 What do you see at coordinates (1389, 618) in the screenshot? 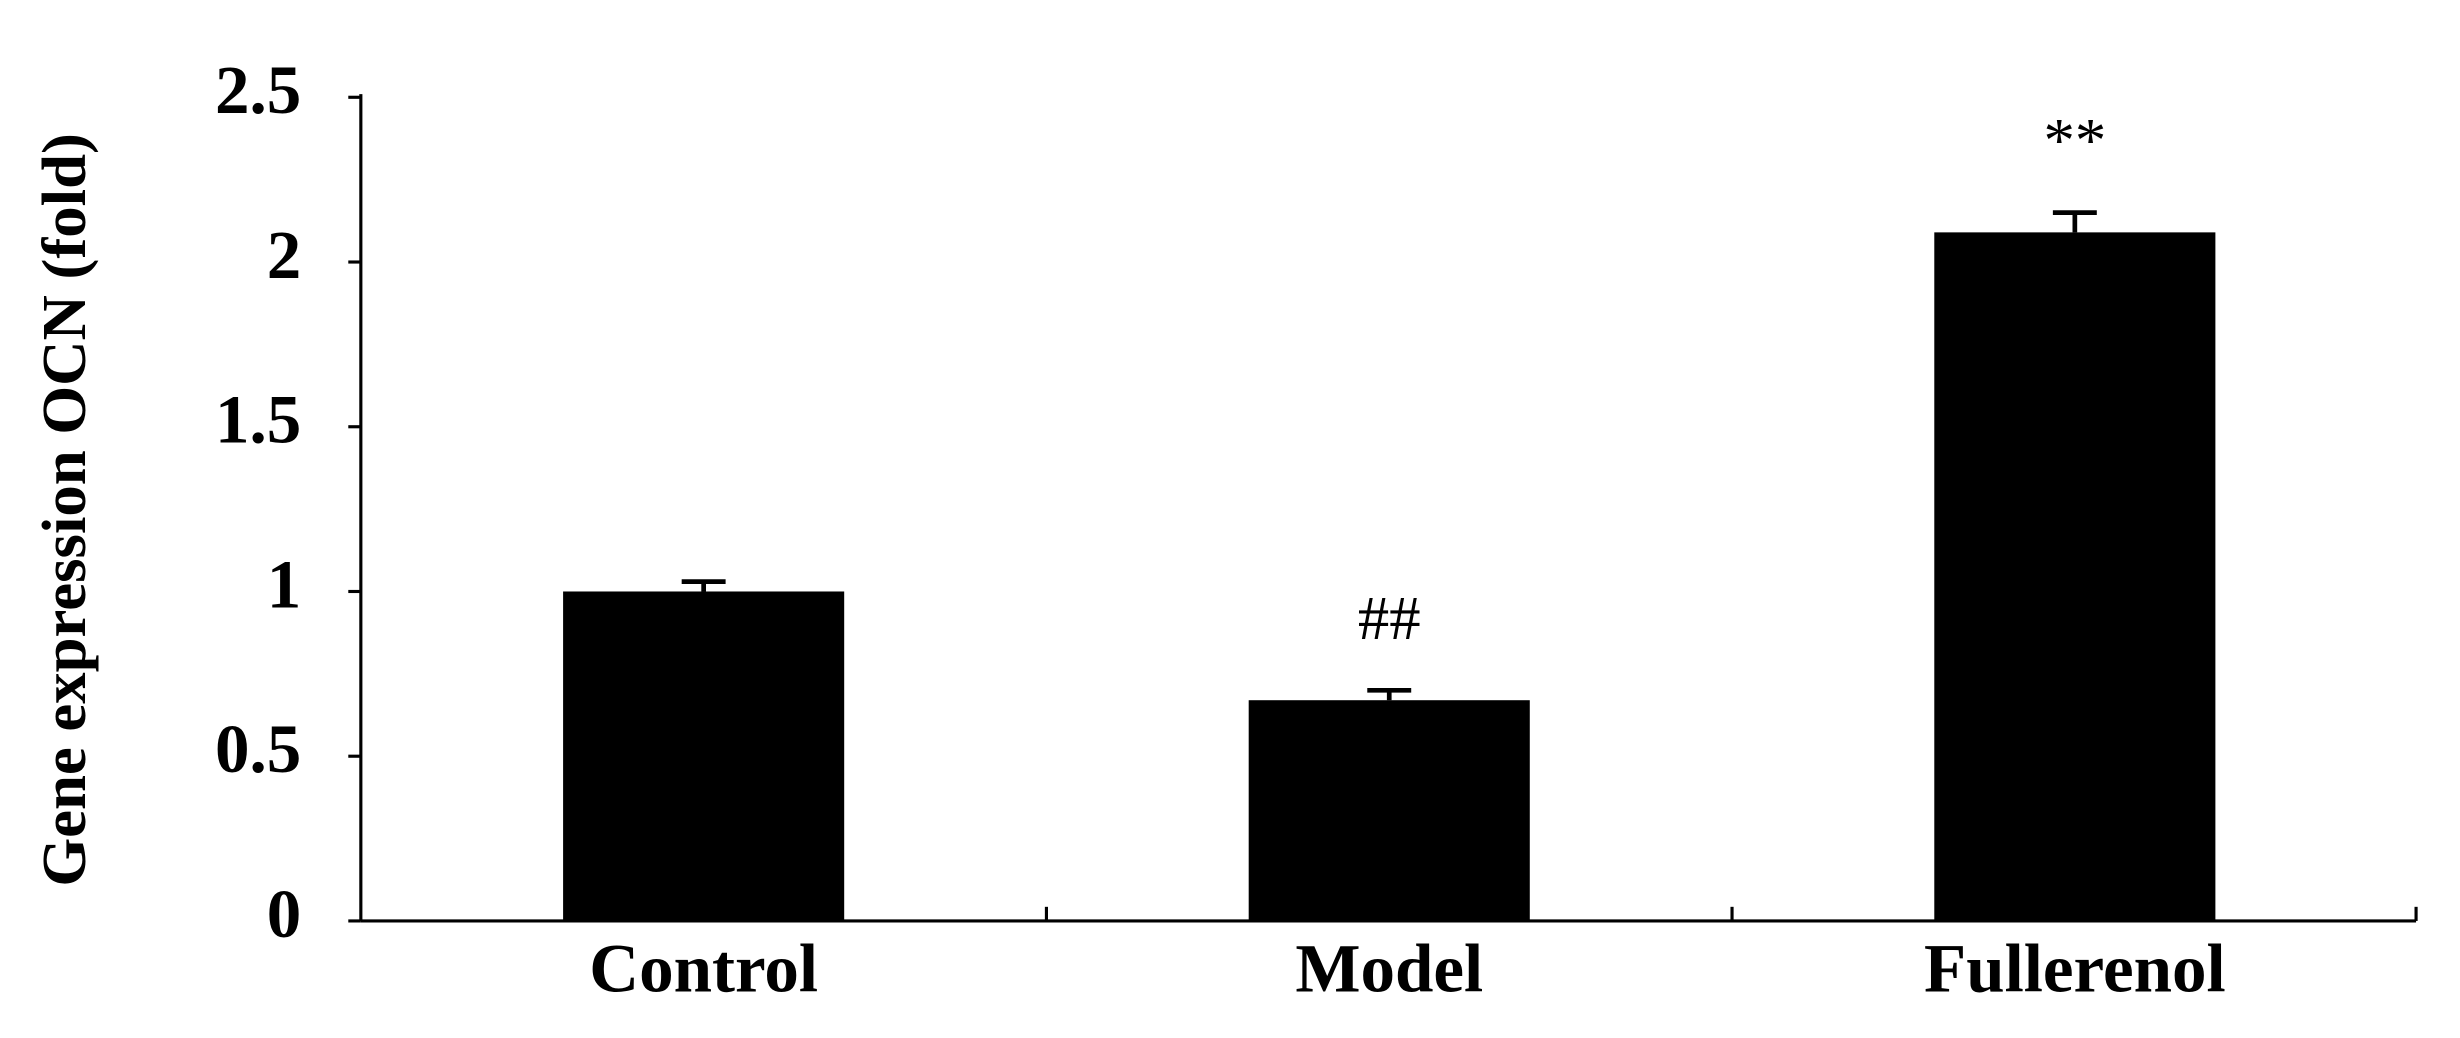
I see `significance-annotation: ##` at bounding box center [1389, 618].